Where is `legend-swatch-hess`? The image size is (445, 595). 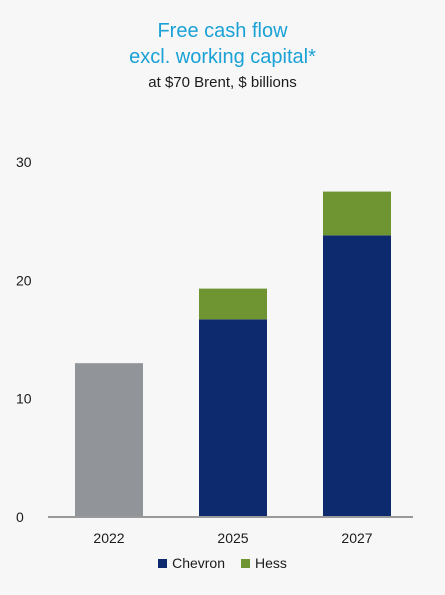
legend-swatch-hess is located at coordinates (245, 563).